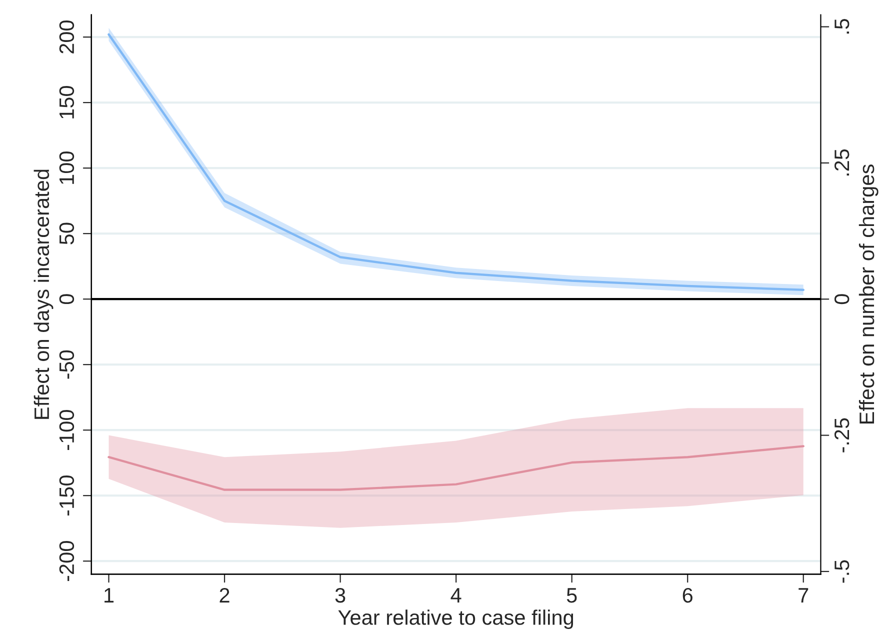  What do you see at coordinates (842, 26) in the screenshot?
I see `y2-tick-label: .5` at bounding box center [842, 26].